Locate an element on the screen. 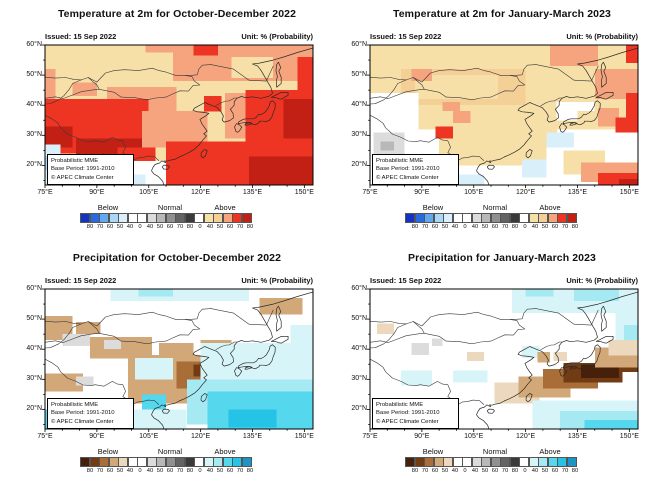 The height and width of the screenshot is (488, 650). attribution-line: Base Period: 1991-2010 is located at coordinates (408, 413).